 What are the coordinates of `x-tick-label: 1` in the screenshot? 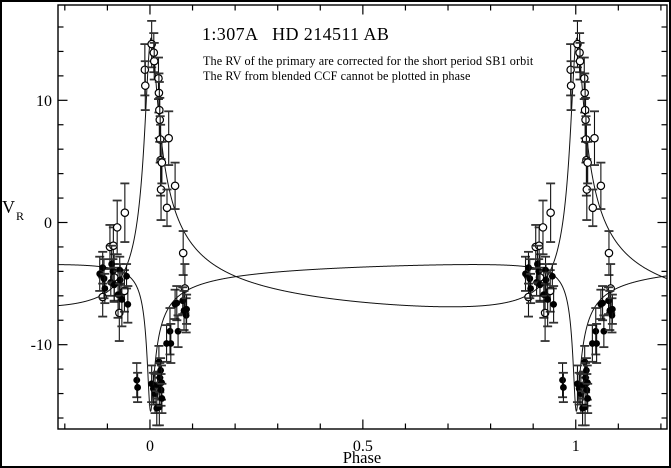 It's located at (576, 446).